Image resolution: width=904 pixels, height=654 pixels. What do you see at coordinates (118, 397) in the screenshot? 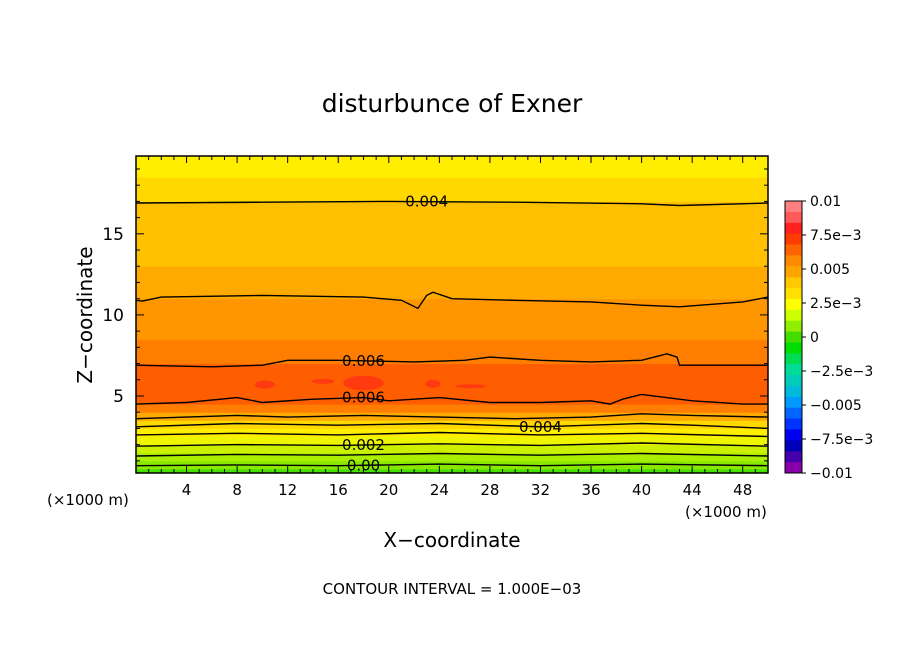
I see `y-tick-label: 5` at bounding box center [118, 397].